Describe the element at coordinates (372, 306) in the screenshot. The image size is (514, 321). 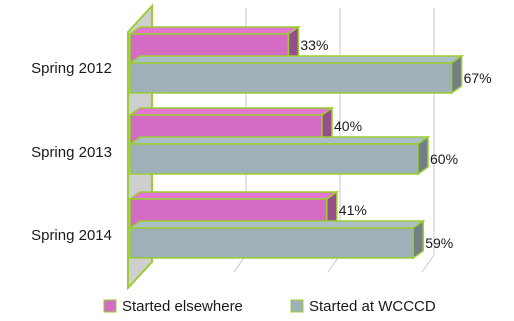
I see `legend-label: Started at WCCCD` at that location.